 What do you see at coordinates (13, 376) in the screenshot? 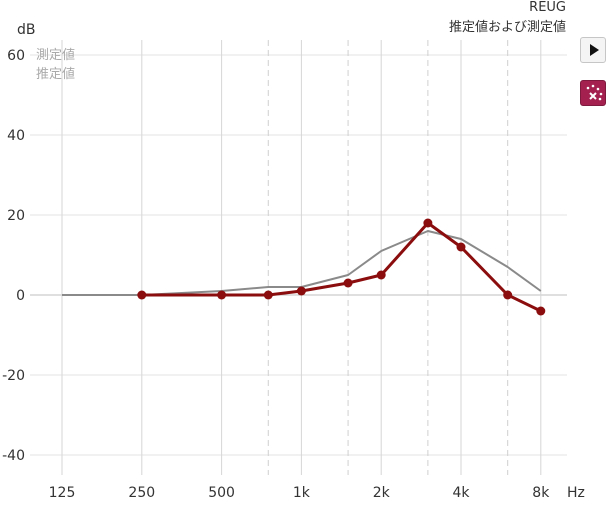
I see `y-tick-label: -20` at bounding box center [13, 376].